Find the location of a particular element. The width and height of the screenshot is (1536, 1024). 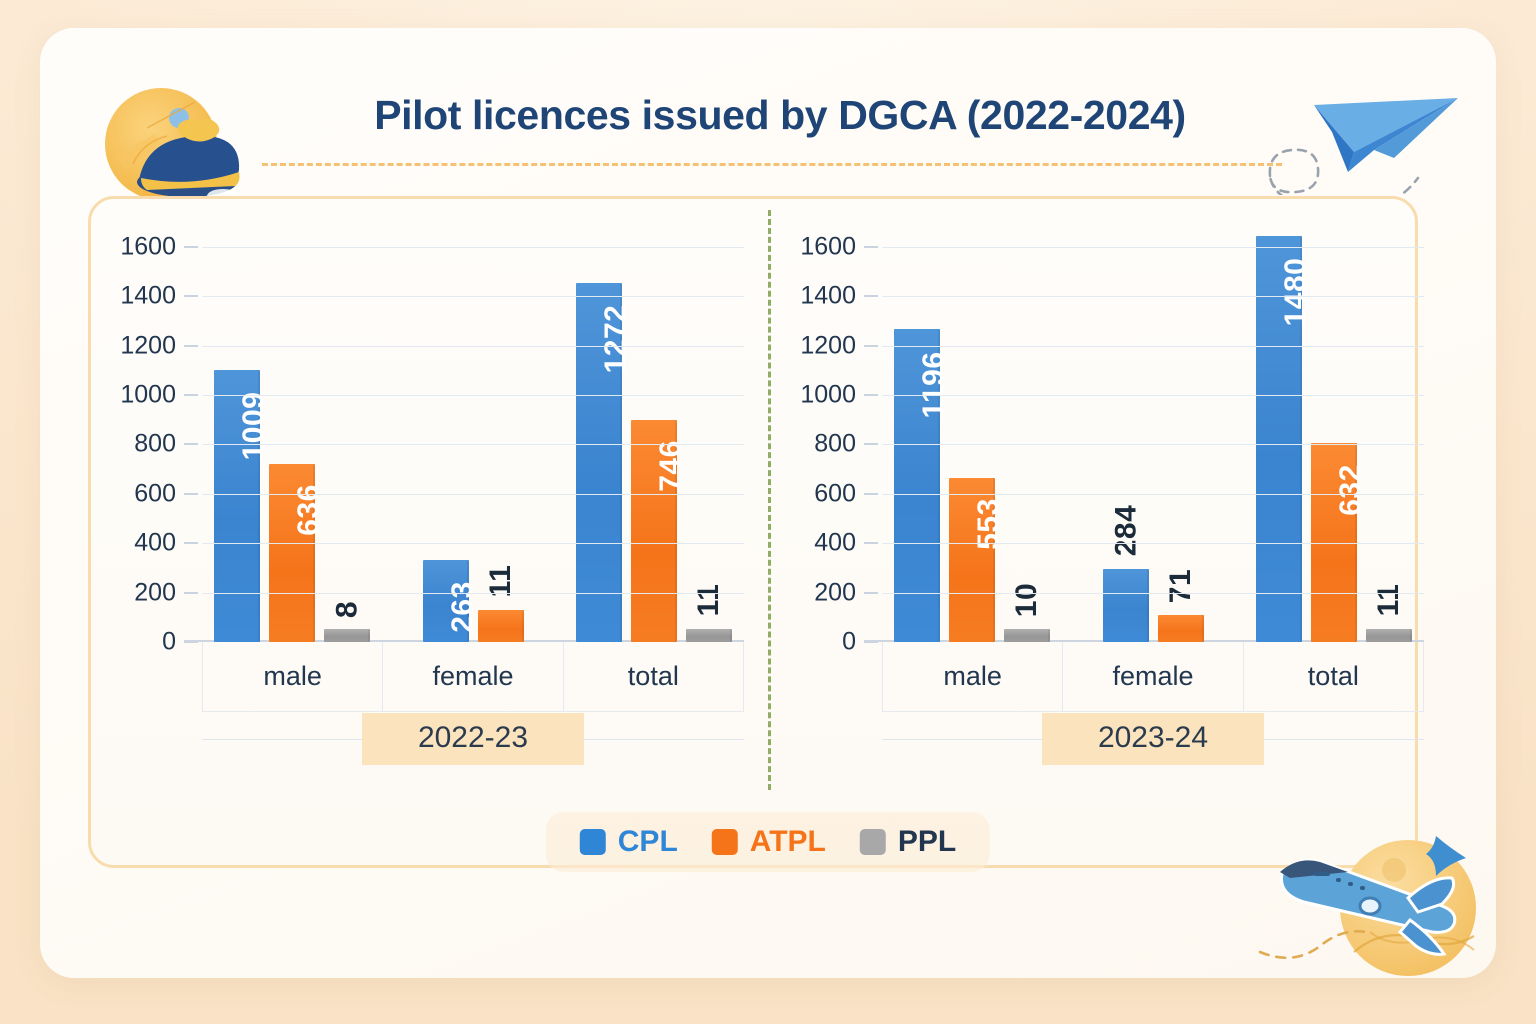

paper-plane-icon is located at coordinates (1362, 146).